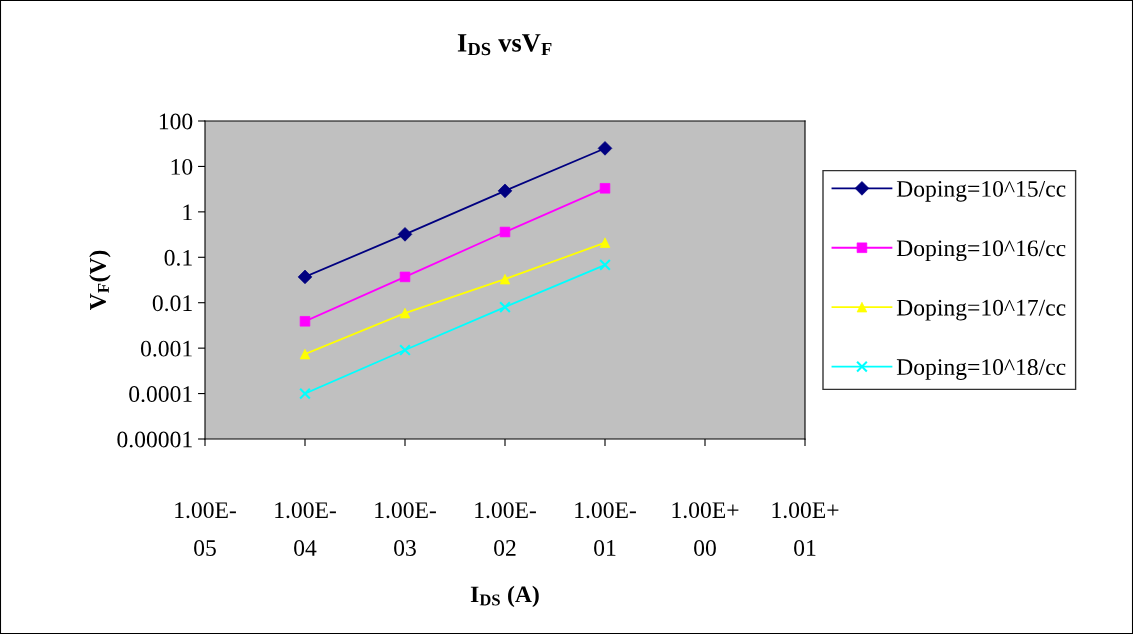  What do you see at coordinates (505, 529) in the screenshot?
I see `x-tick-label: 1.00E- 02` at bounding box center [505, 529].